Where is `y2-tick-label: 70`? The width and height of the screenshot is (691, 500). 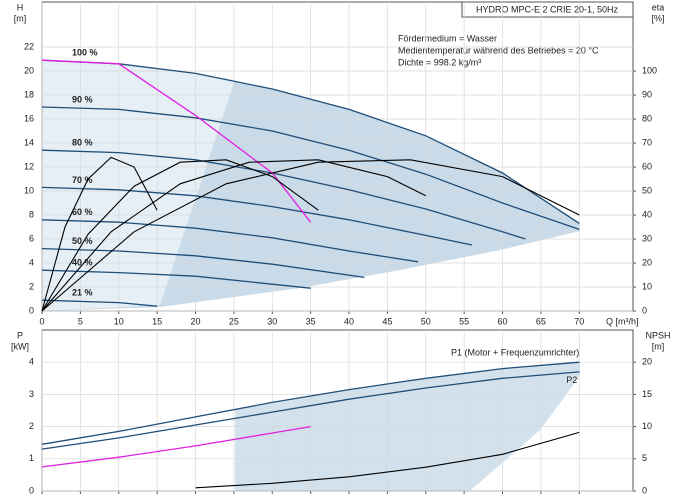 y2-tick-label: 70 is located at coordinates (647, 142).